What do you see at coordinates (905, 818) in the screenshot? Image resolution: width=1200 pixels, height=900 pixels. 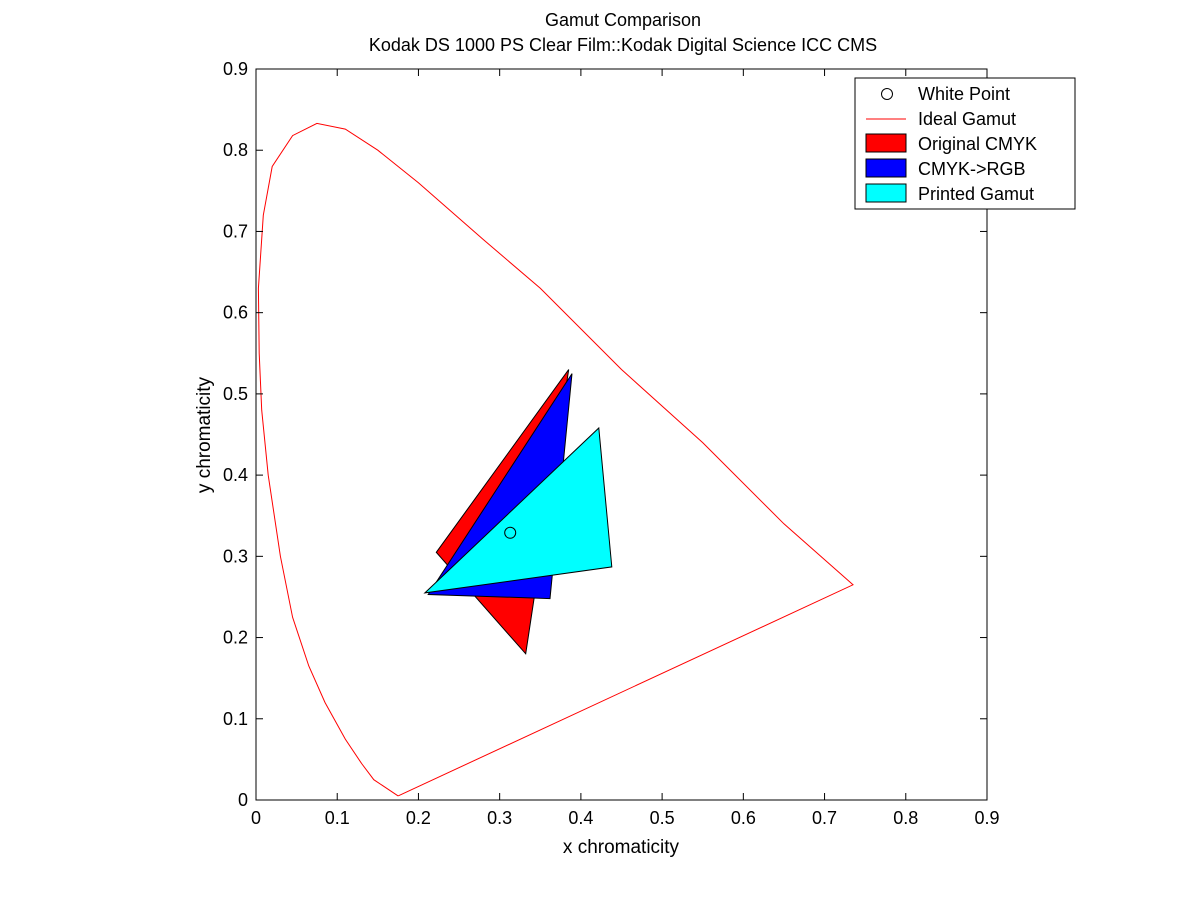 I see `x-tick-label: 0.8` at bounding box center [905, 818].